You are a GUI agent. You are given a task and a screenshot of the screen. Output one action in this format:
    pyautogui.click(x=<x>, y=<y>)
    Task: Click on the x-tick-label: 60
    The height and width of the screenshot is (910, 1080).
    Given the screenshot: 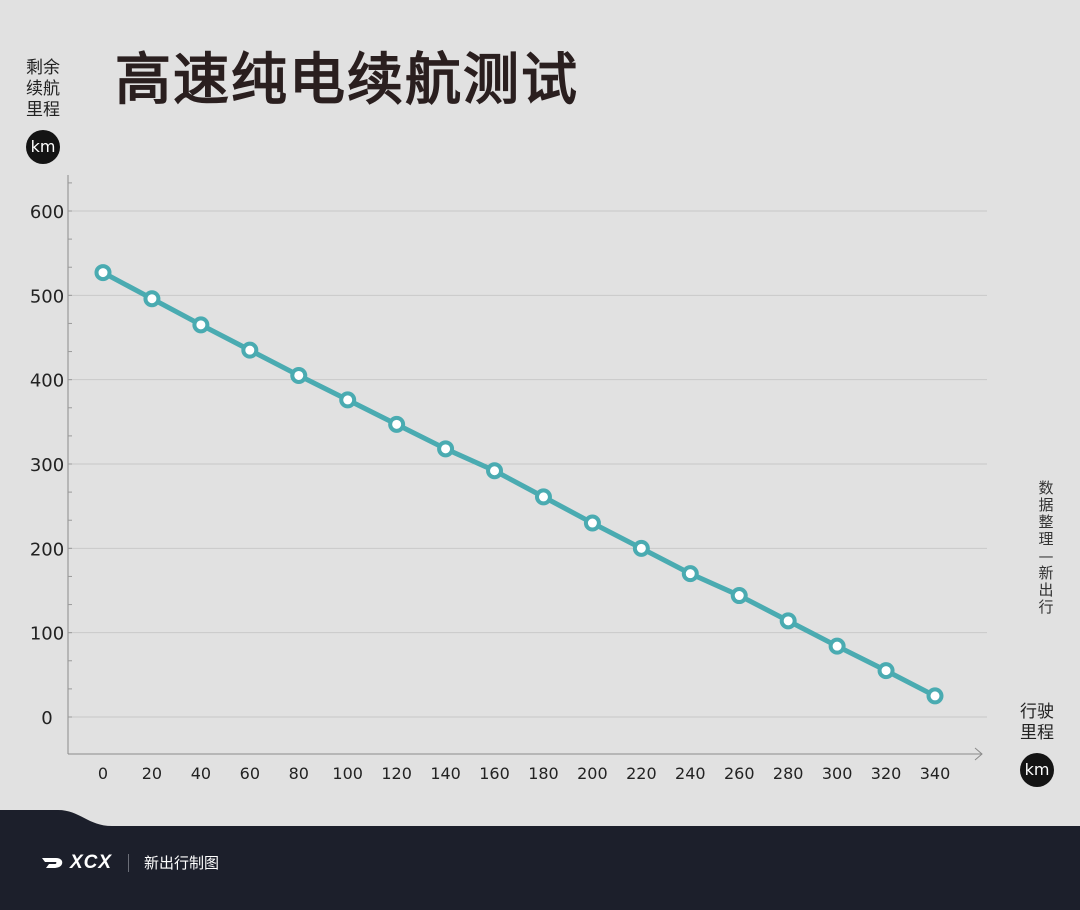 What is the action you would take?
    pyautogui.click(x=250, y=773)
    